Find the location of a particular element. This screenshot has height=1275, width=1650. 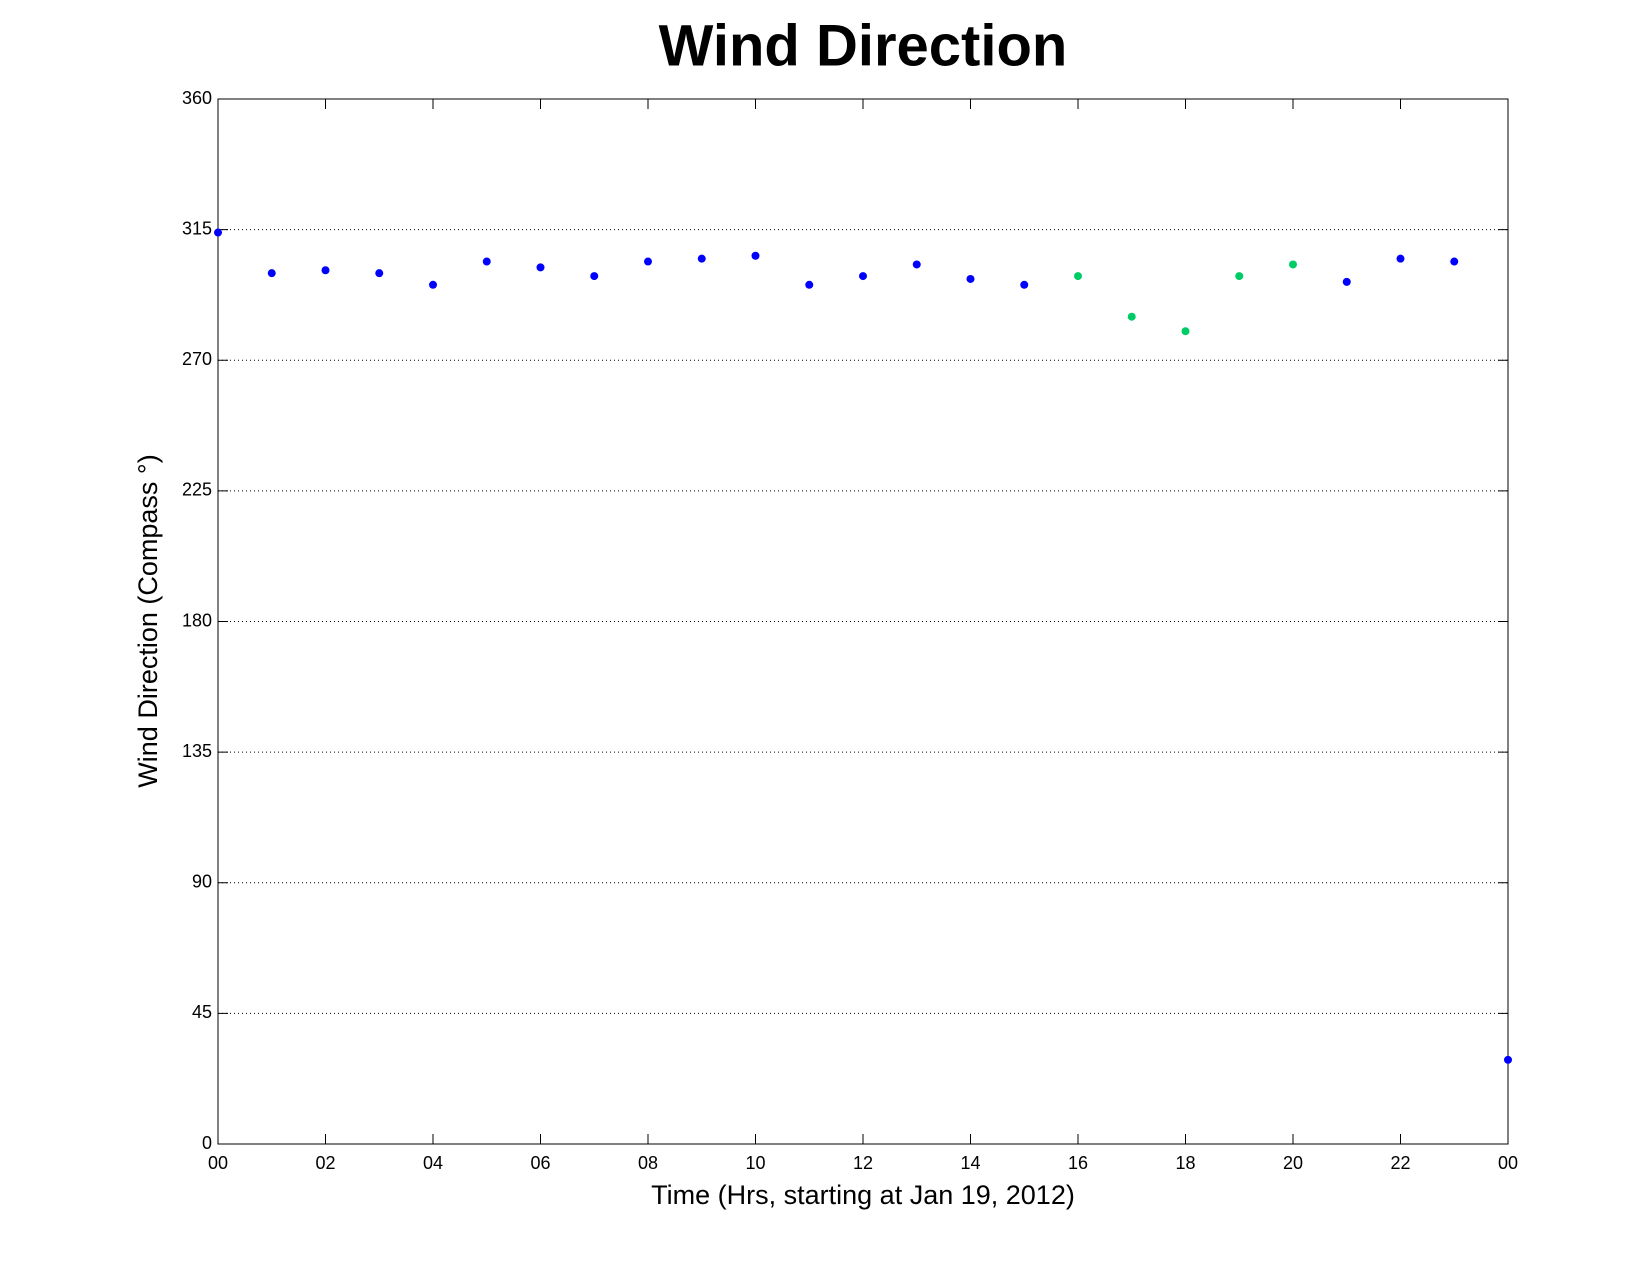

chart-title: Wind Direction is located at coordinates (863, 45).